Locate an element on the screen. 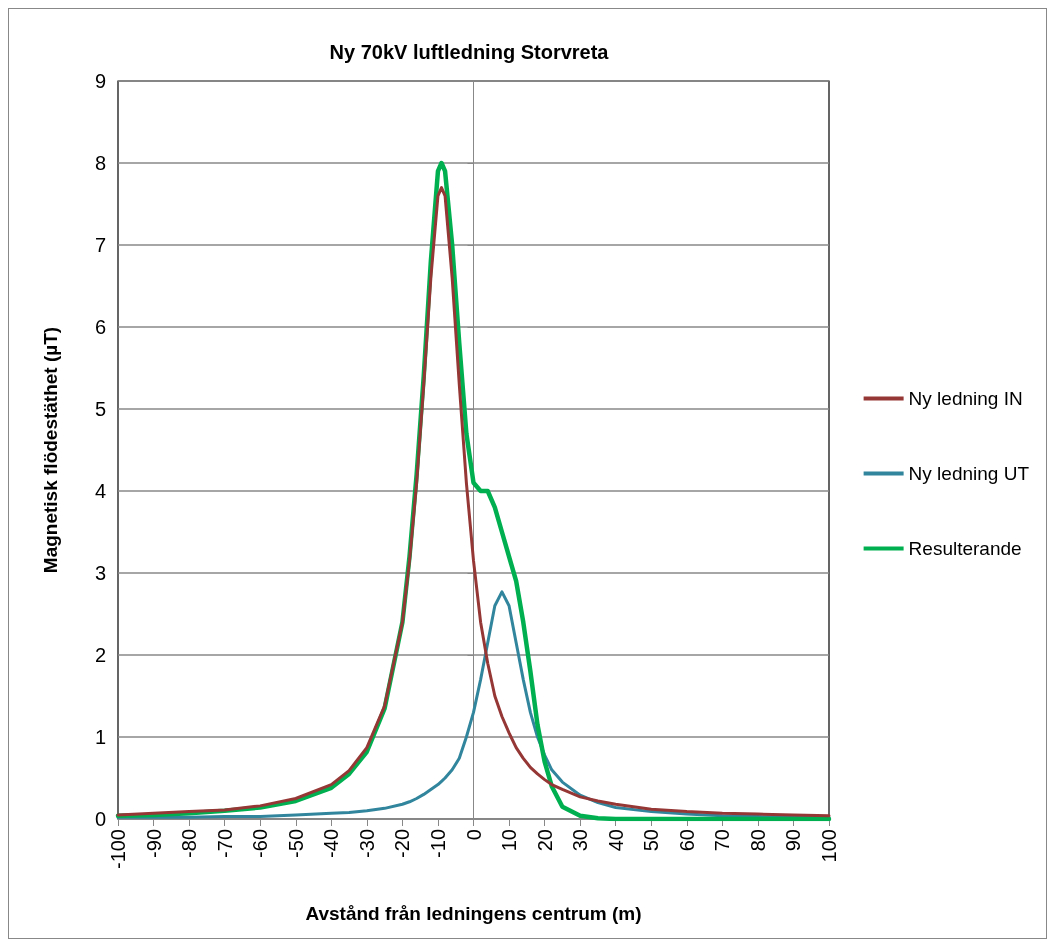  x-tick-label: -60 is located at coordinates (260, 843).